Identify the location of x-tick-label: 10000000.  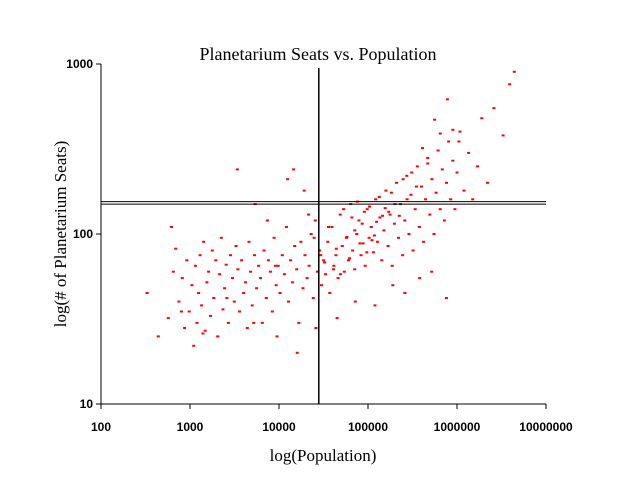
(546, 427).